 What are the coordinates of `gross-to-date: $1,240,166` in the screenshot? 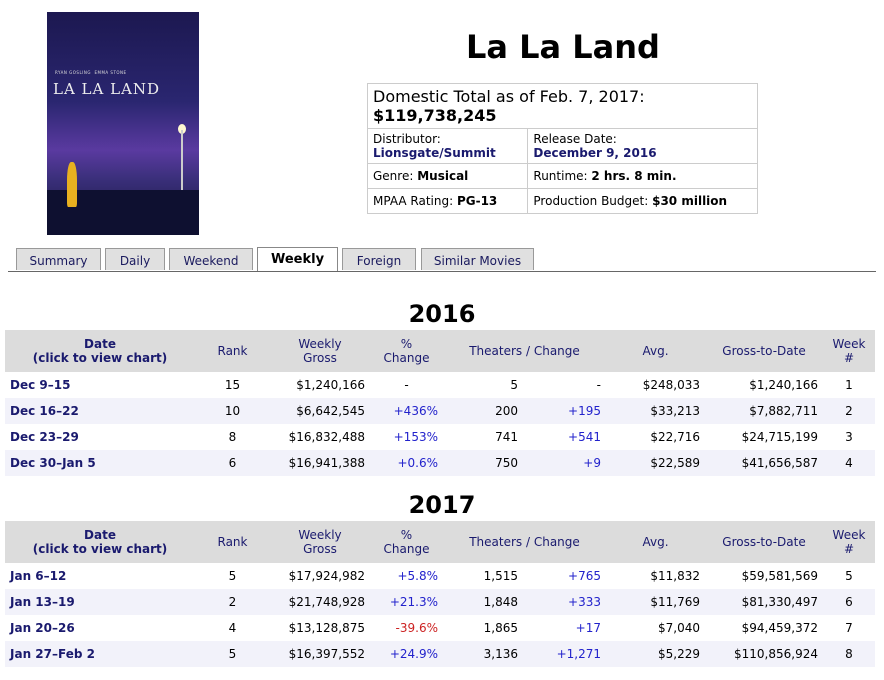 It's located at (783, 385).